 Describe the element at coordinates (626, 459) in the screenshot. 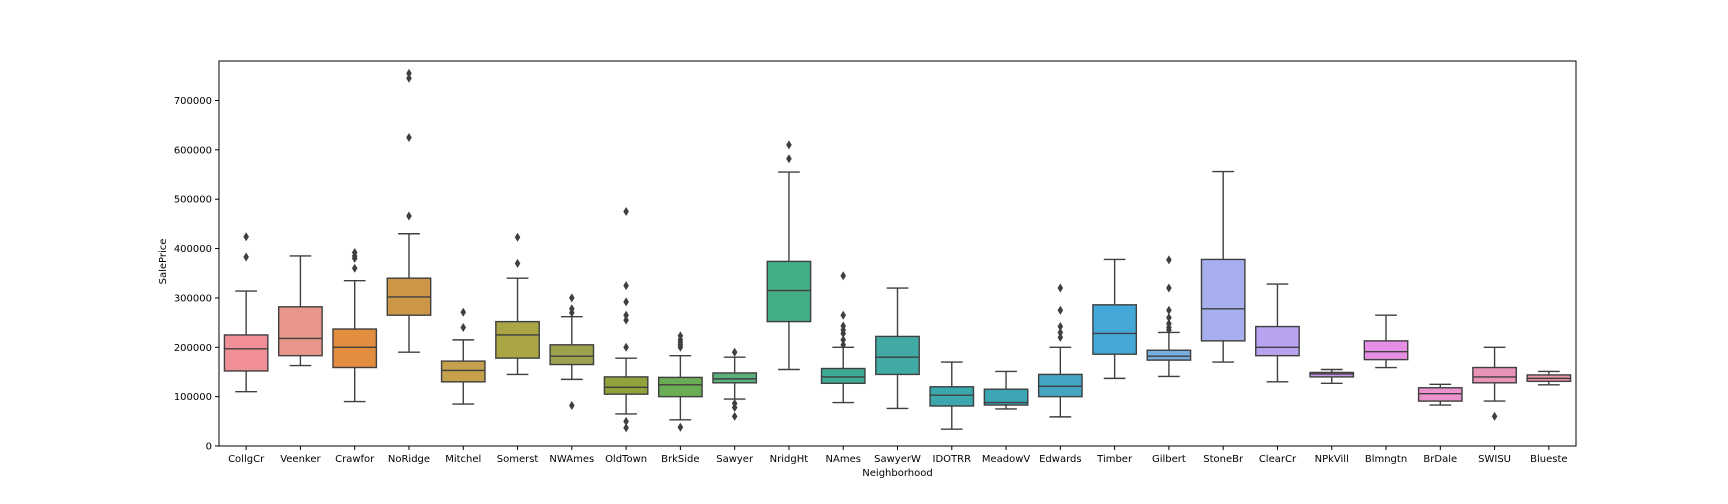

I see `x-tick-label: OldTown` at that location.